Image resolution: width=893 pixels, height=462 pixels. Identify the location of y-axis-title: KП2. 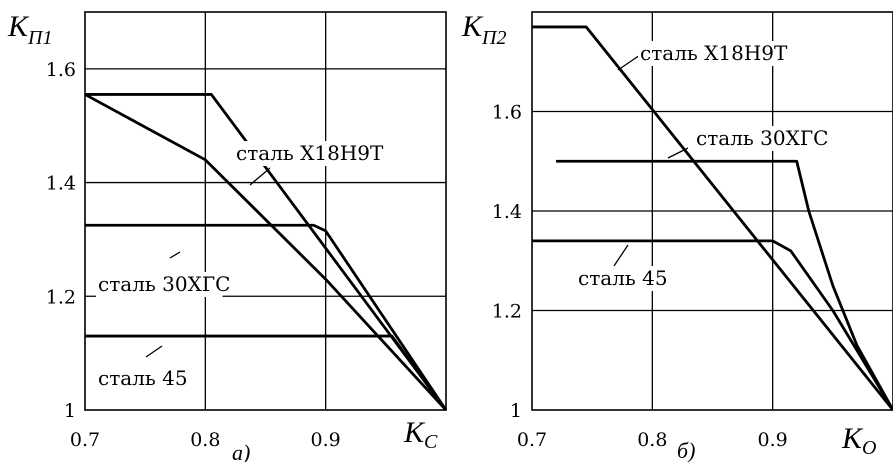
(483, 29).